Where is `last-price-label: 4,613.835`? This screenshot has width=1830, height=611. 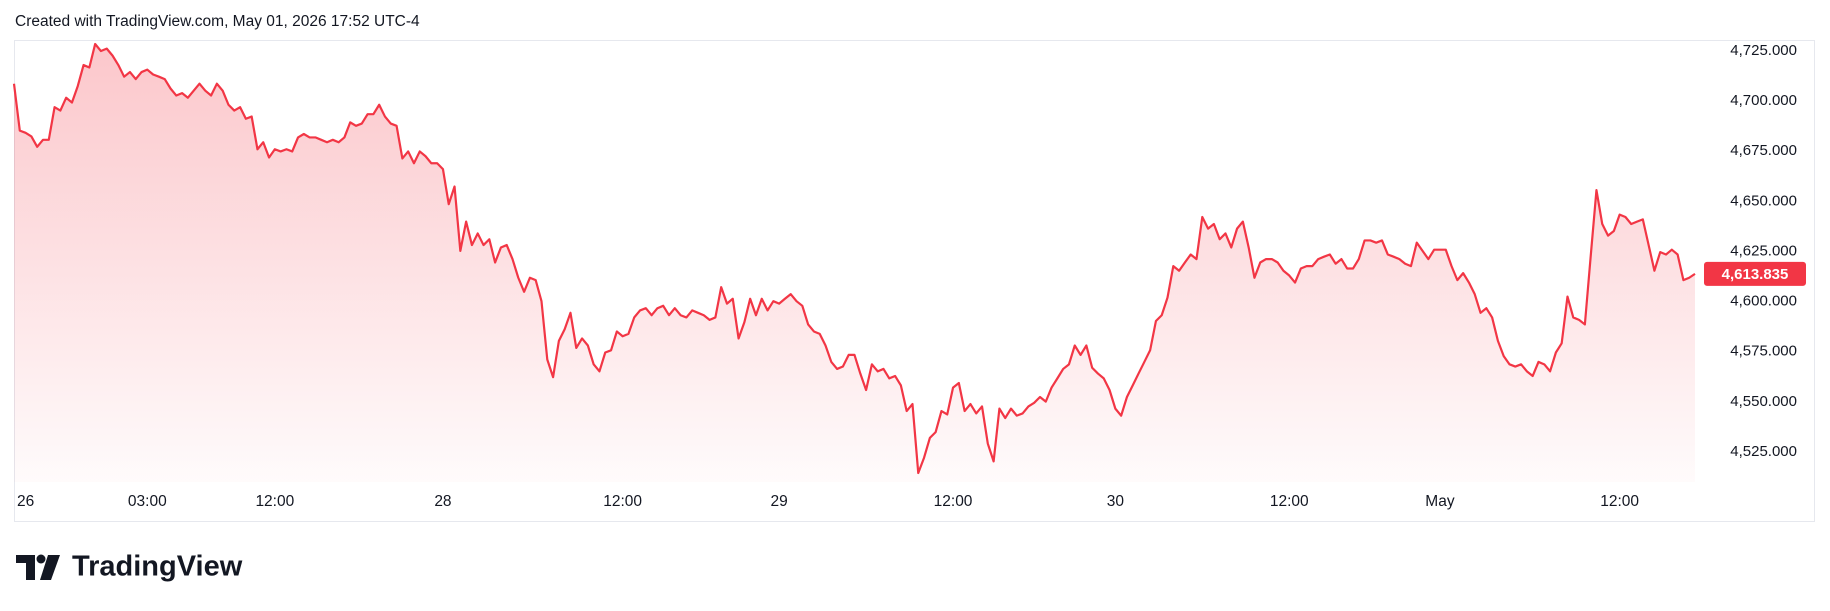
last-price-label: 4,613.835 is located at coordinates (1755, 274).